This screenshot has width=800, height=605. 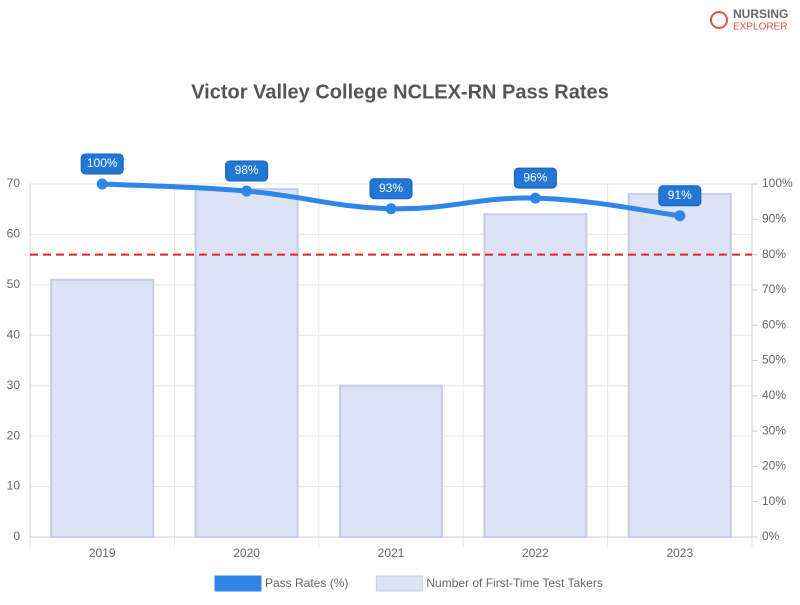 What do you see at coordinates (774, 501) in the screenshot?
I see `y2-tick-label: 10%` at bounding box center [774, 501].